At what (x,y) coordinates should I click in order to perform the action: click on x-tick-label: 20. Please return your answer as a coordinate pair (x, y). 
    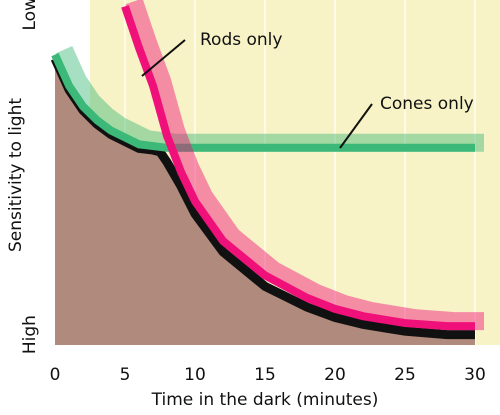
    Looking at the image, I should click on (335, 375).